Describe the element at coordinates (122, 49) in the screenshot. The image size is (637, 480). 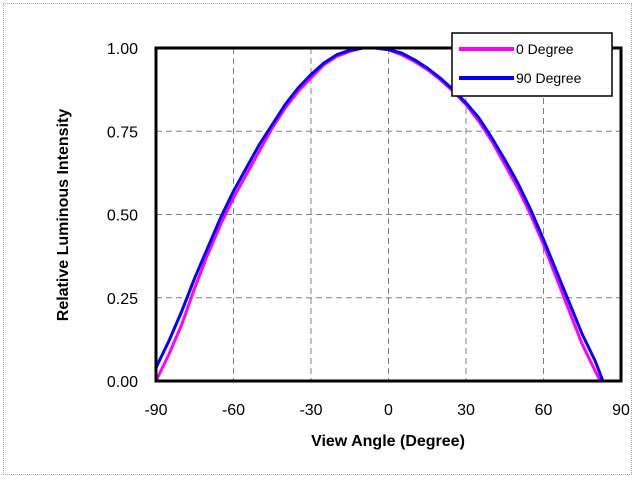
I see `y-tick-label: 1.00` at that location.